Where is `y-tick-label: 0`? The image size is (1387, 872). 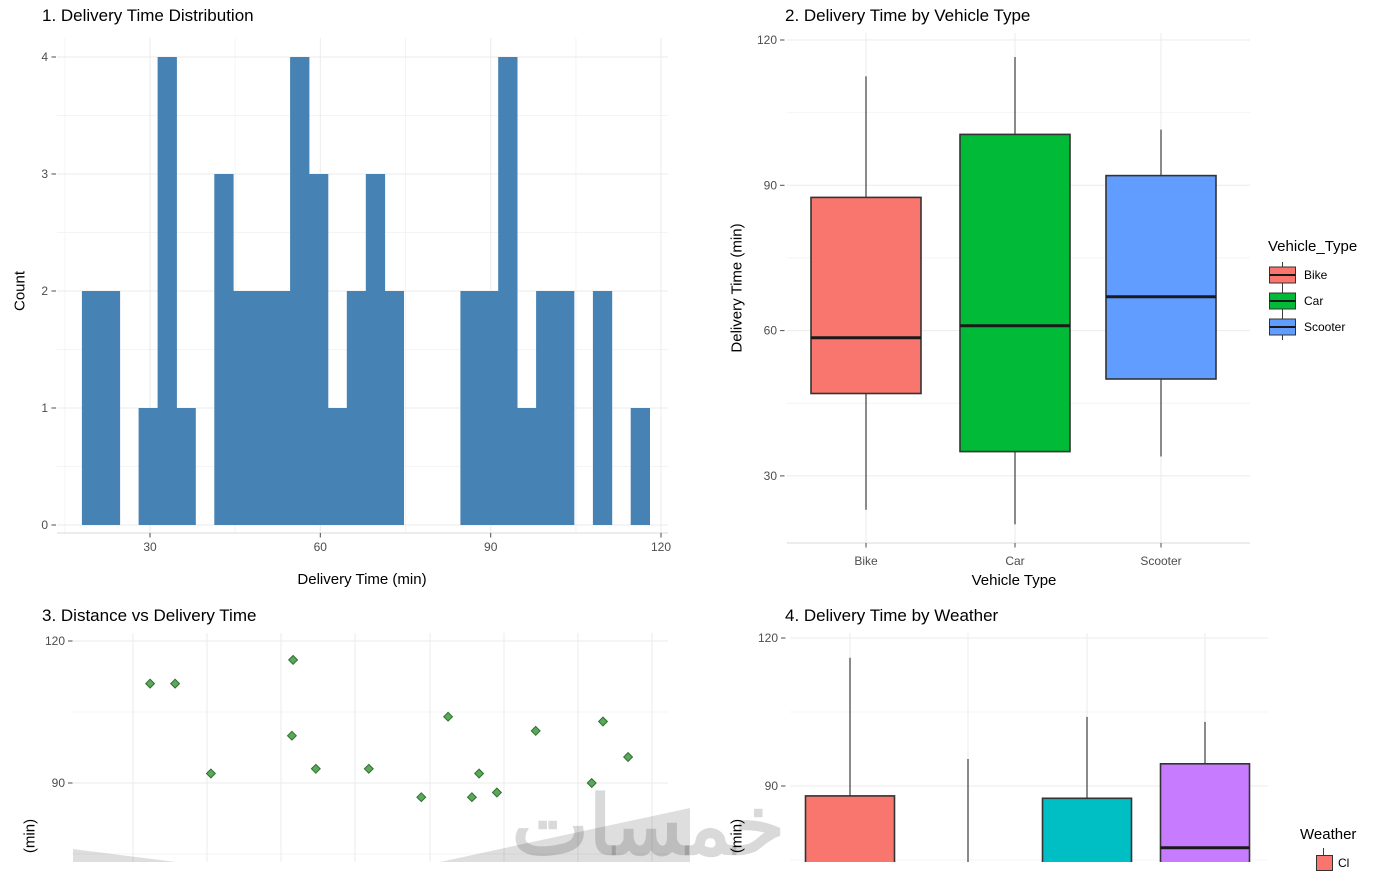 y-tick-label: 0 is located at coordinates (44, 525).